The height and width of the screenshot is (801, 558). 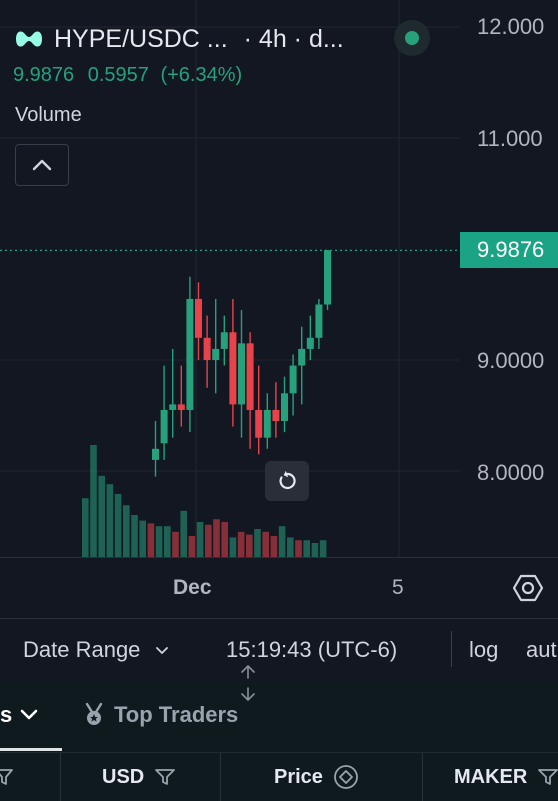 What do you see at coordinates (528, 588) in the screenshot?
I see `chart-settings-icon` at bounding box center [528, 588].